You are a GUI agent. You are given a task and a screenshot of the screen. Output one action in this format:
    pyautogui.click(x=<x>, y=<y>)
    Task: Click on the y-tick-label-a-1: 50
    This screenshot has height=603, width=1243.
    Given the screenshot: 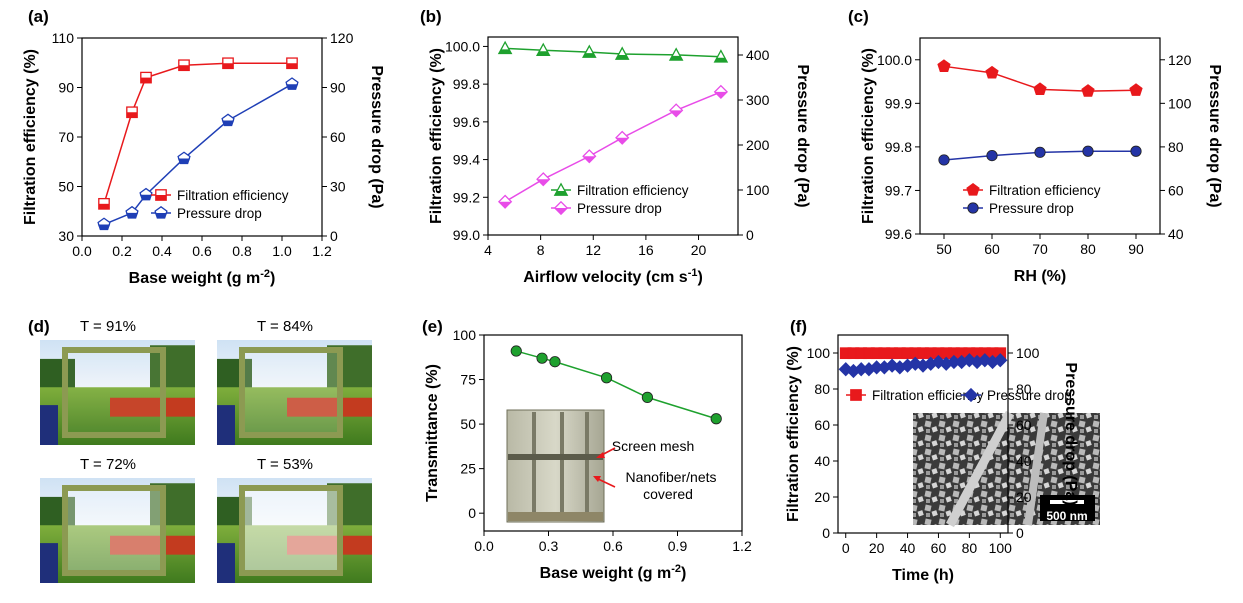 What is the action you would take?
    pyautogui.click(x=66, y=187)
    